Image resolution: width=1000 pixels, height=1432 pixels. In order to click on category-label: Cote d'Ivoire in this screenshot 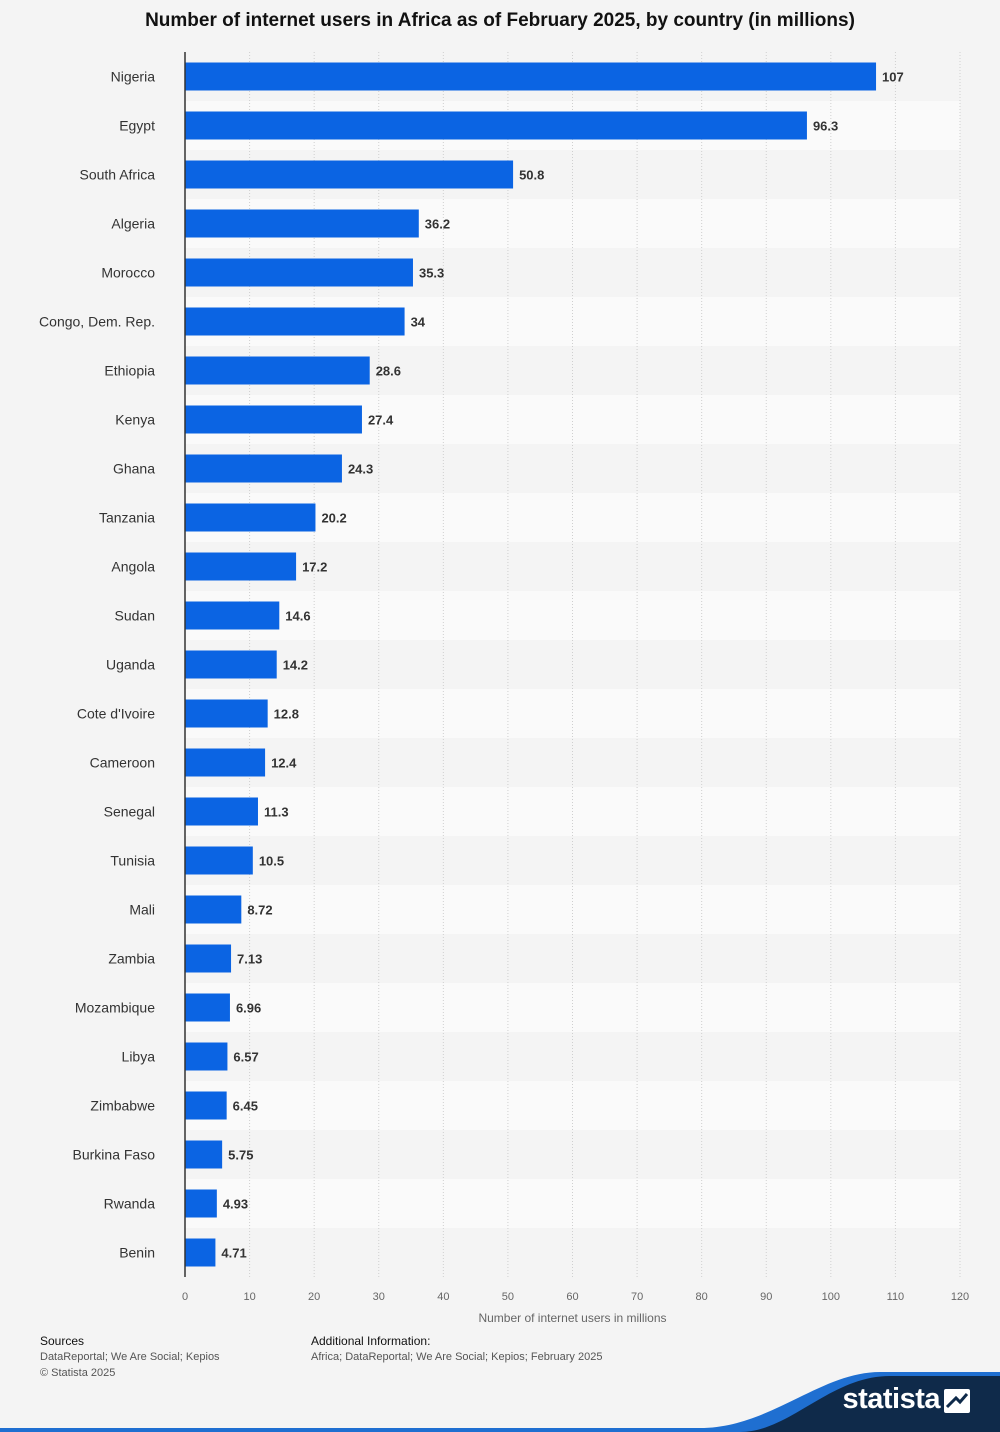, I will do `click(116, 714)`.